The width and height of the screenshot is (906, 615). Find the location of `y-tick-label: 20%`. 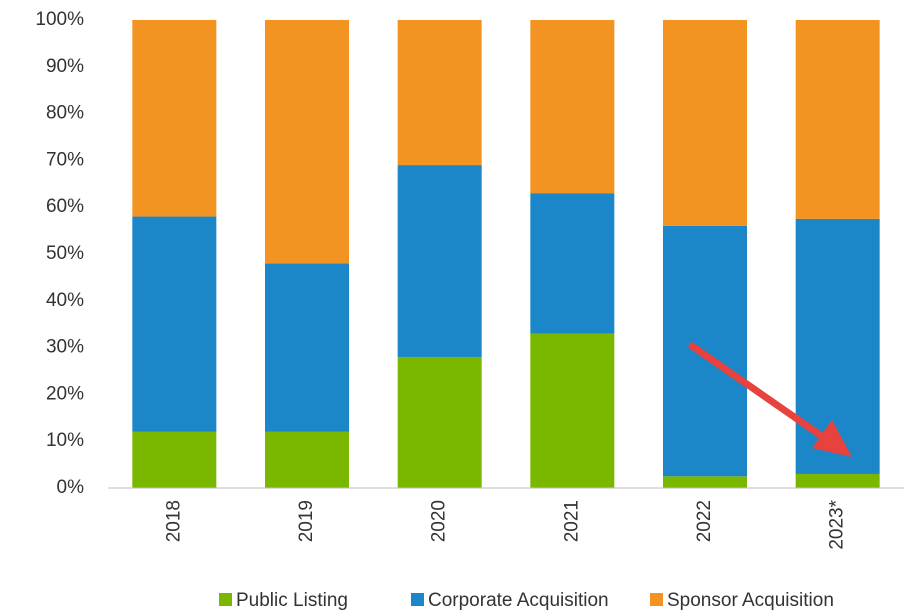

y-tick-label: 20% is located at coordinates (65, 393).